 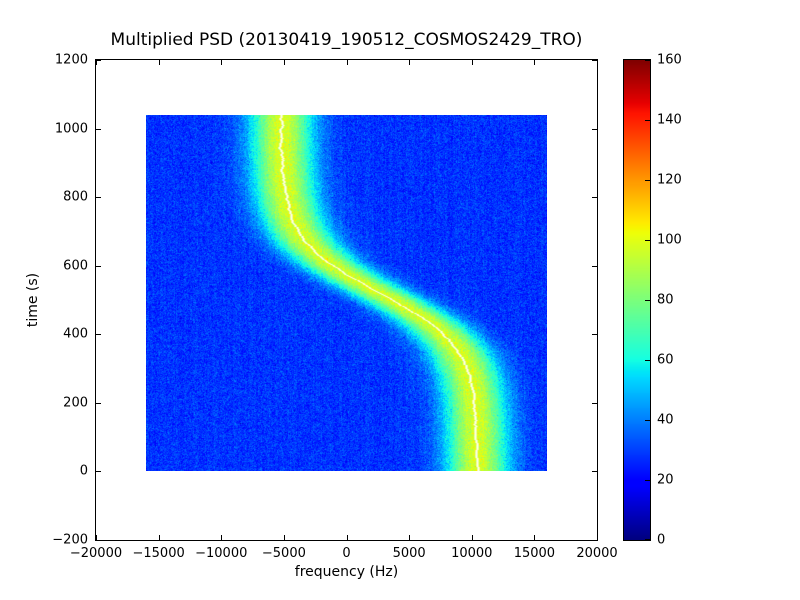 What do you see at coordinates (75, 197) in the screenshot?
I see `y-tick-label: 800` at bounding box center [75, 197].